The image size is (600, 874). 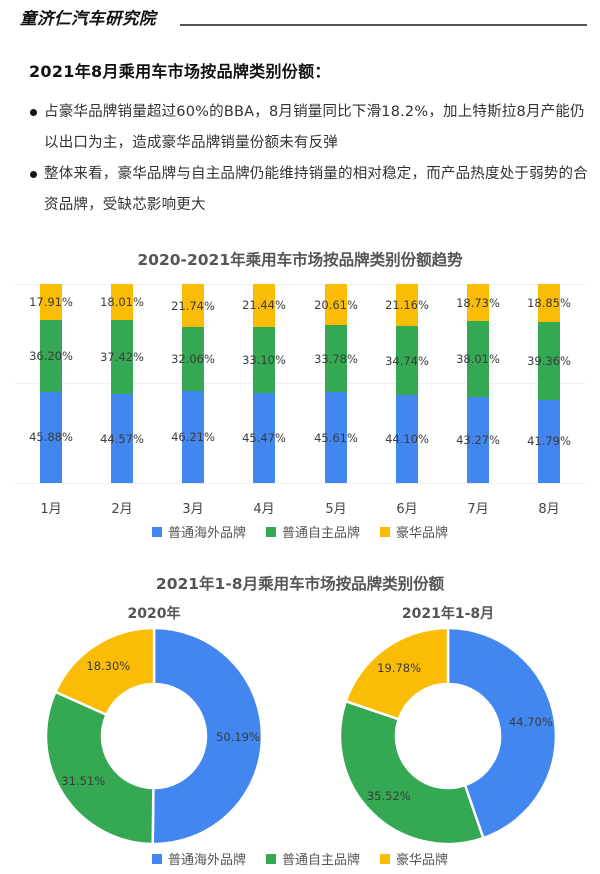 I want to click on bar-segment-overseas: 45.88%, so click(x=51, y=437).